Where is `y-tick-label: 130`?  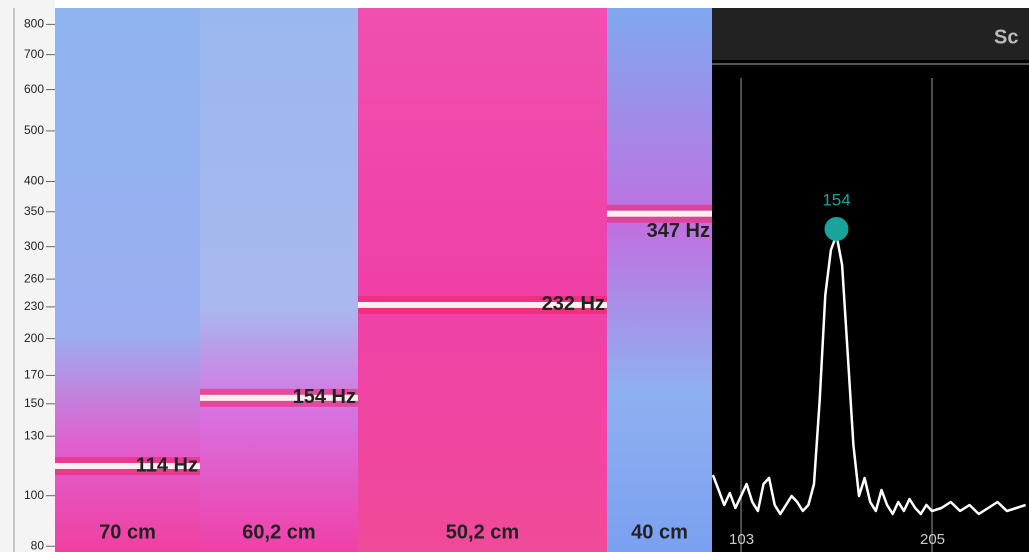
y-tick-label: 130 is located at coordinates (34, 435).